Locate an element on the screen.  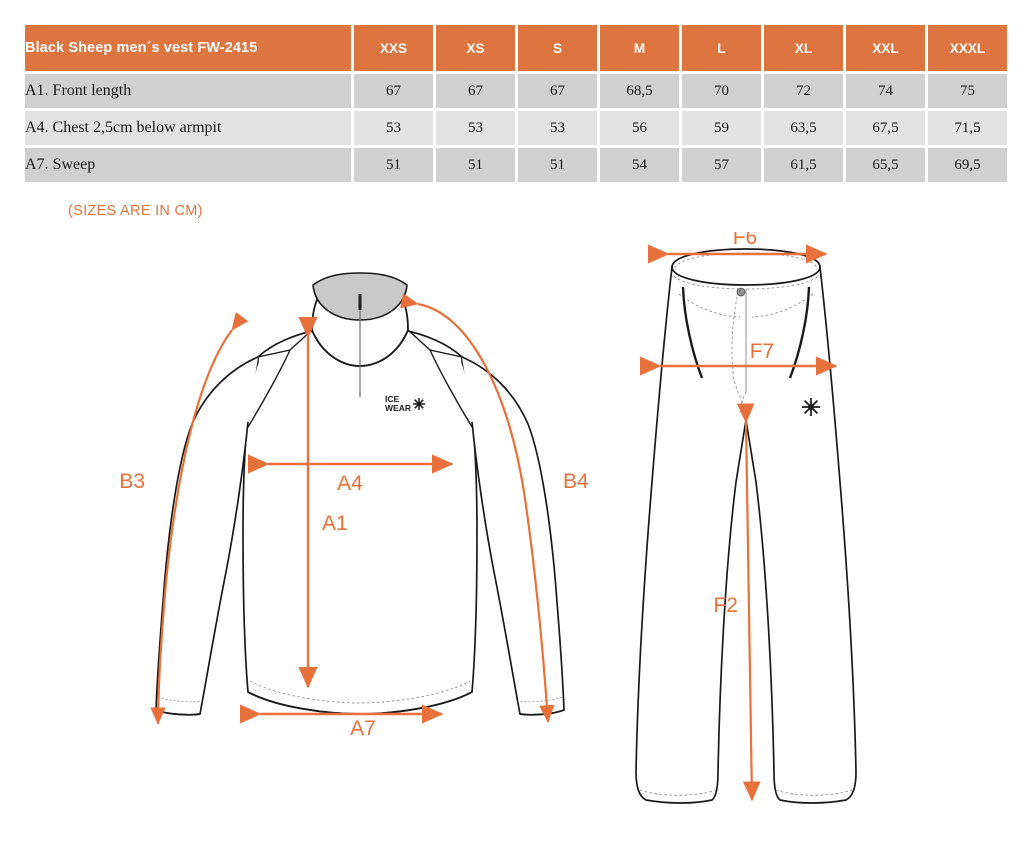
measurement-label-f6: F6 is located at coordinates (745, 240).